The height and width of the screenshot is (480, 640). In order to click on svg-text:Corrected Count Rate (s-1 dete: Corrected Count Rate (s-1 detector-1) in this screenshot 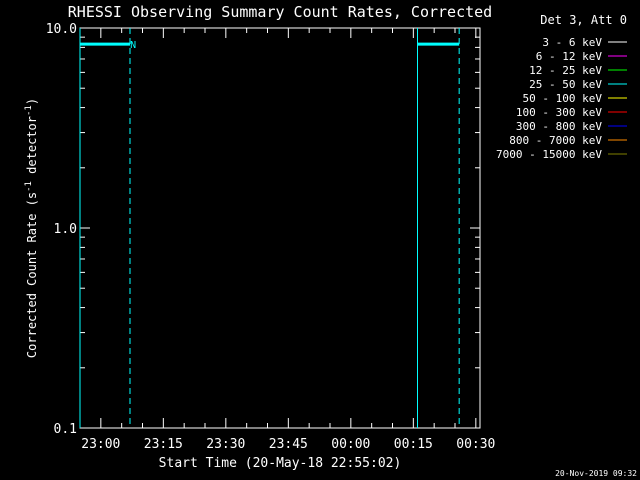, I will do `click(31, 228)`.